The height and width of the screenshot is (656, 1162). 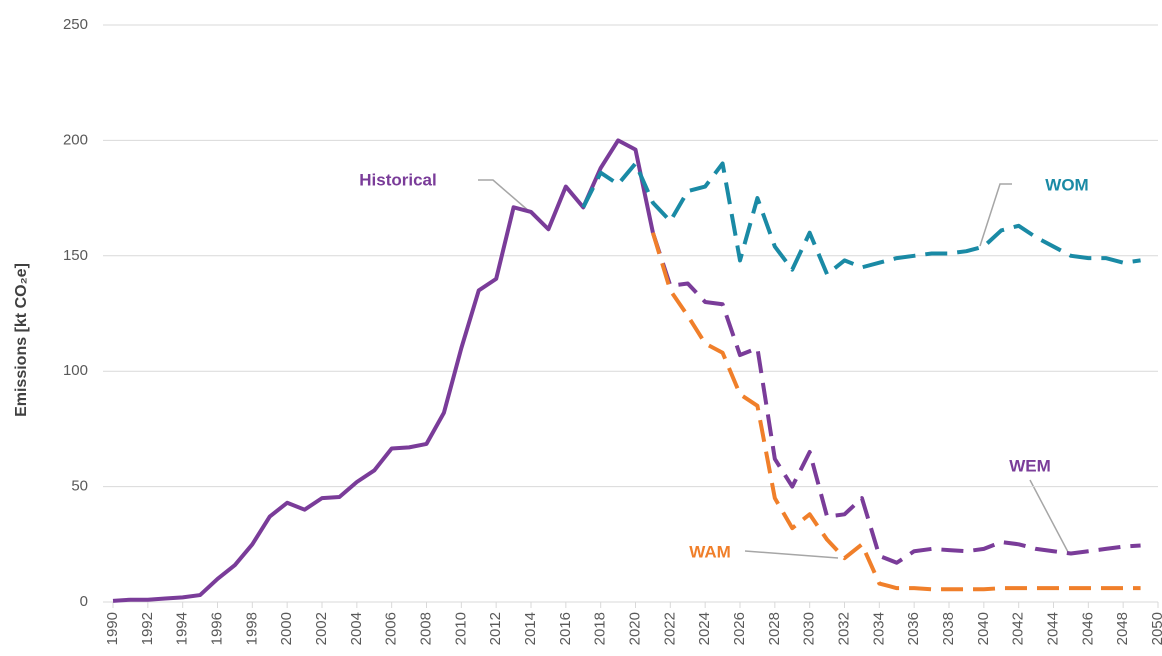 I want to click on x-tick-label: 2004, so click(x=356, y=628).